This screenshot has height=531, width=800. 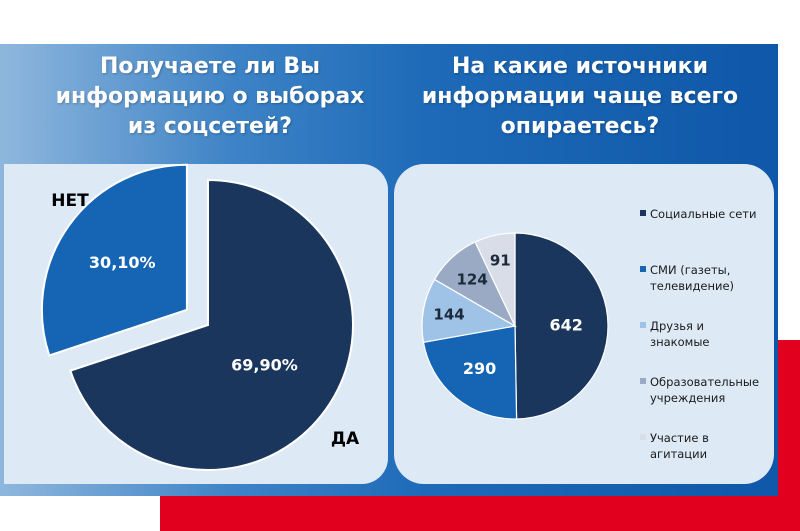 I want to click on legend-label-3: Образовательные учреждения, so click(x=705, y=390).